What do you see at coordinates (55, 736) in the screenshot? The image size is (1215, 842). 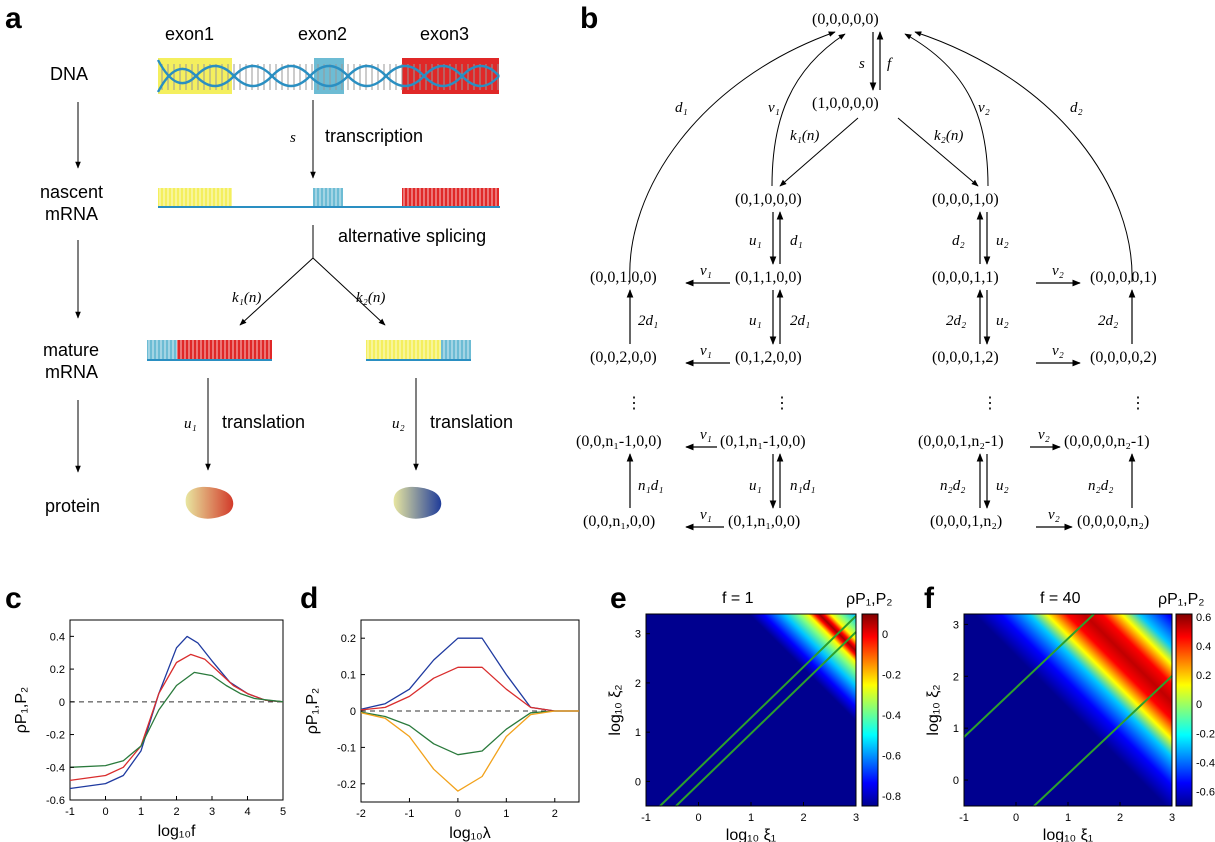 I see `chart-c-y-tick-label: -0.2` at bounding box center [55, 736].